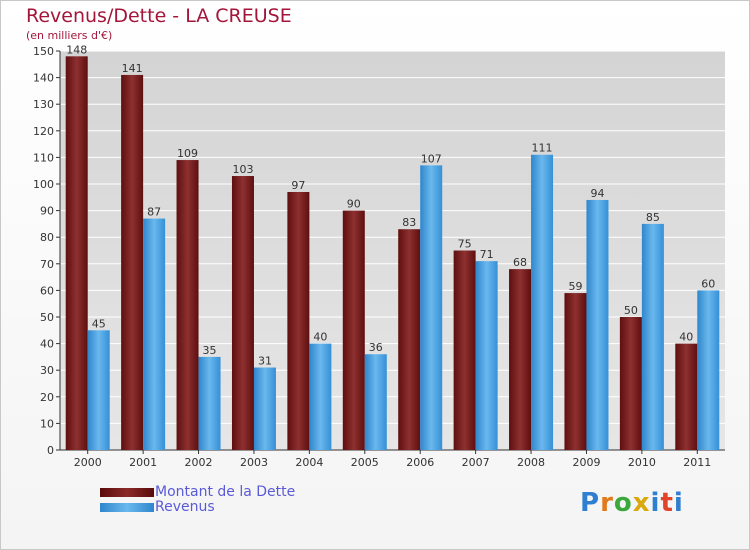 The image size is (750, 550). Describe the element at coordinates (99, 323) in the screenshot. I see `data-label-revenus: 45` at that location.